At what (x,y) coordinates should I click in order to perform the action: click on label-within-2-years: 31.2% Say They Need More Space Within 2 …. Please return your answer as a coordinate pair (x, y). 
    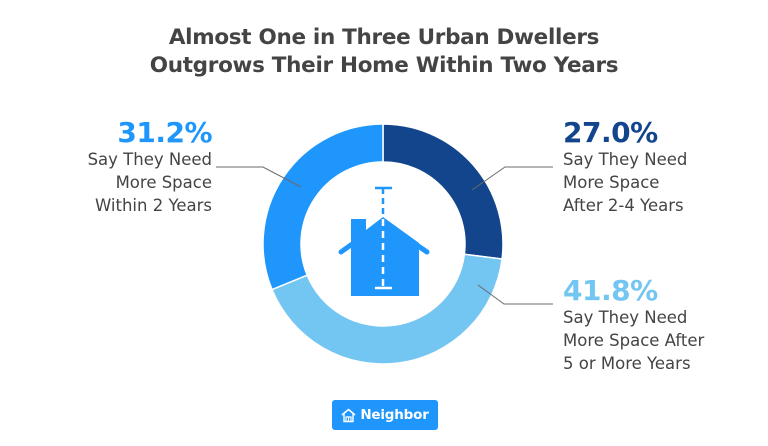
    Looking at the image, I should click on (150, 166).